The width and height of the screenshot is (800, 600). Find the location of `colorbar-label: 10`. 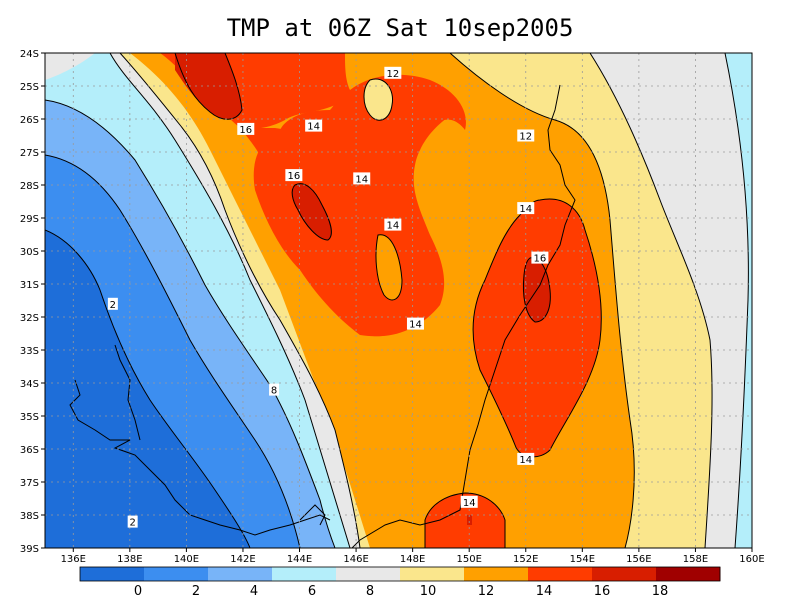

colorbar-label: 10 is located at coordinates (428, 591).